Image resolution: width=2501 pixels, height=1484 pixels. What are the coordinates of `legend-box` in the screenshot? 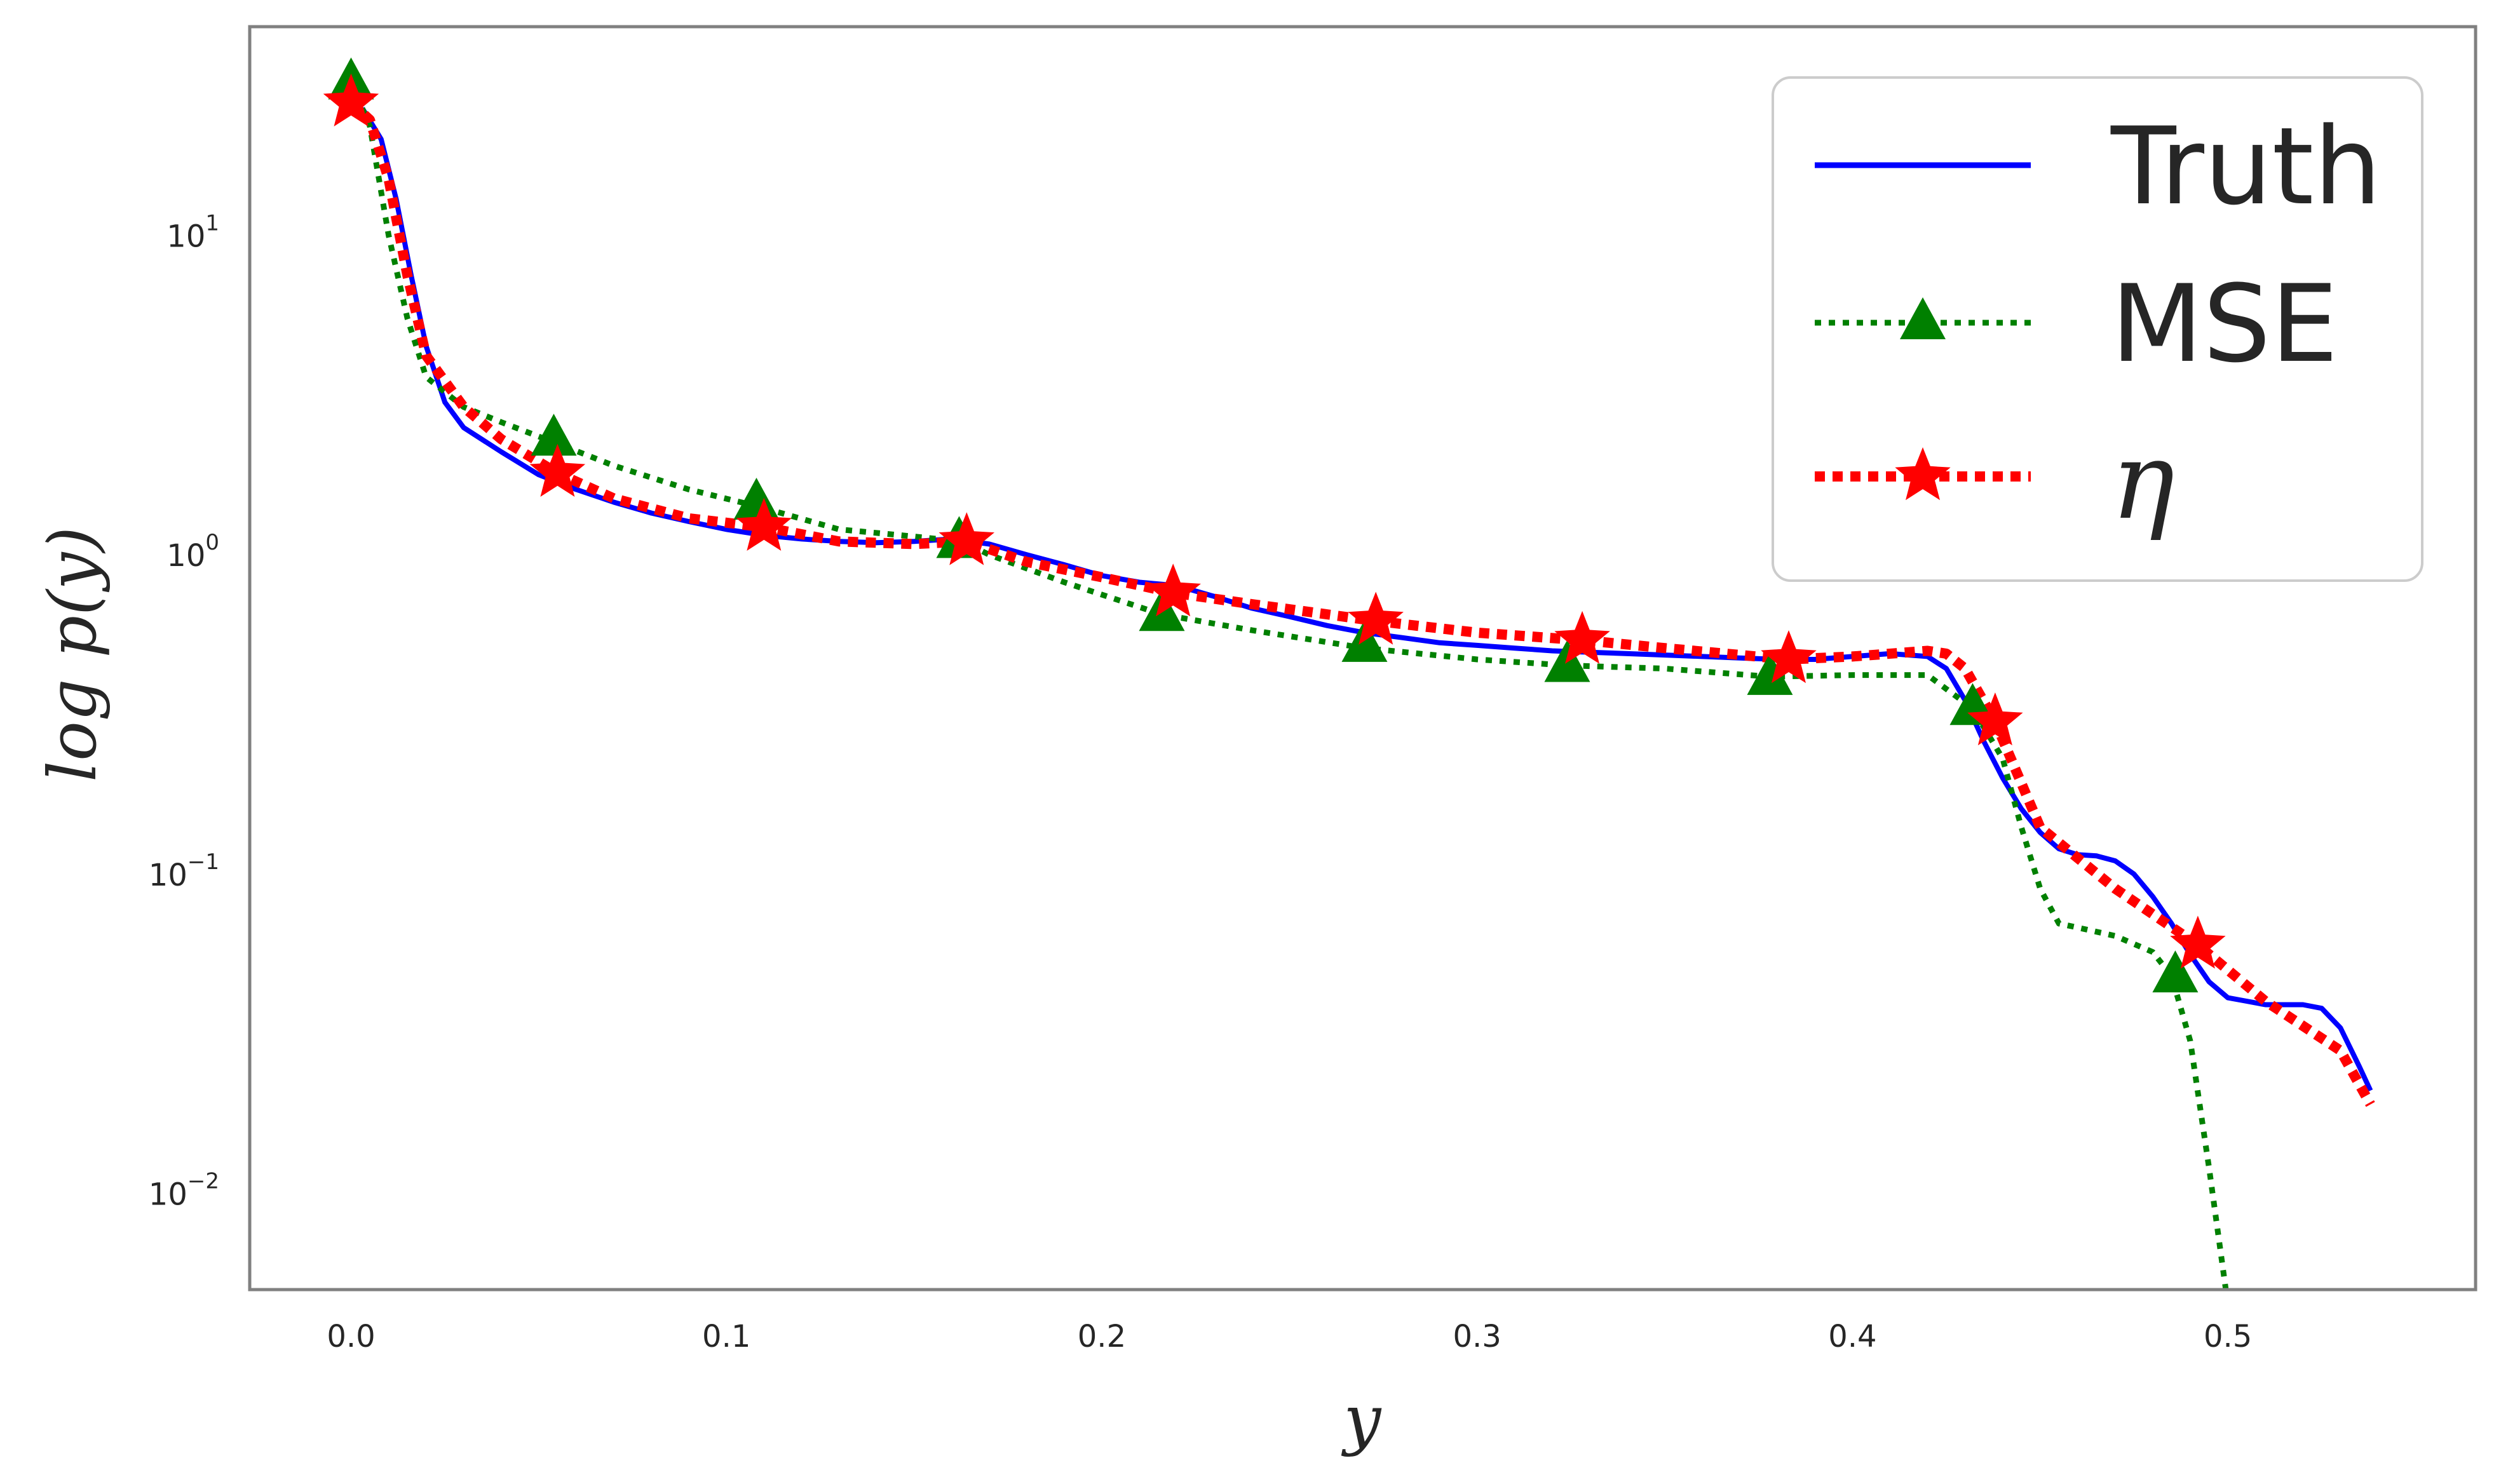 It's located at (2097, 329).